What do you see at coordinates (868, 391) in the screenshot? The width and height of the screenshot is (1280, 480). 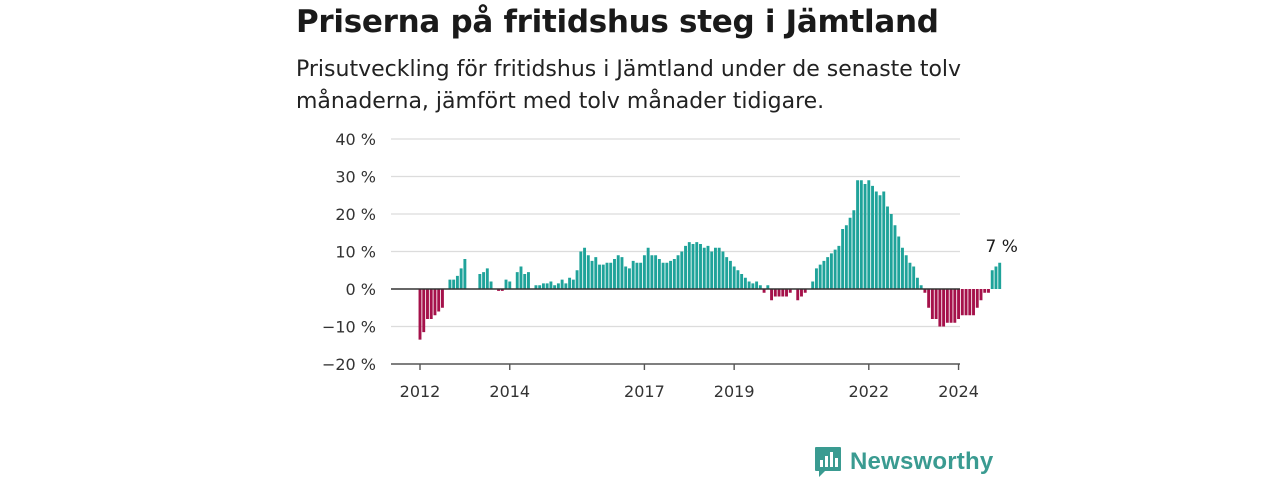 I see `x-tick-label: 2022` at bounding box center [868, 391].